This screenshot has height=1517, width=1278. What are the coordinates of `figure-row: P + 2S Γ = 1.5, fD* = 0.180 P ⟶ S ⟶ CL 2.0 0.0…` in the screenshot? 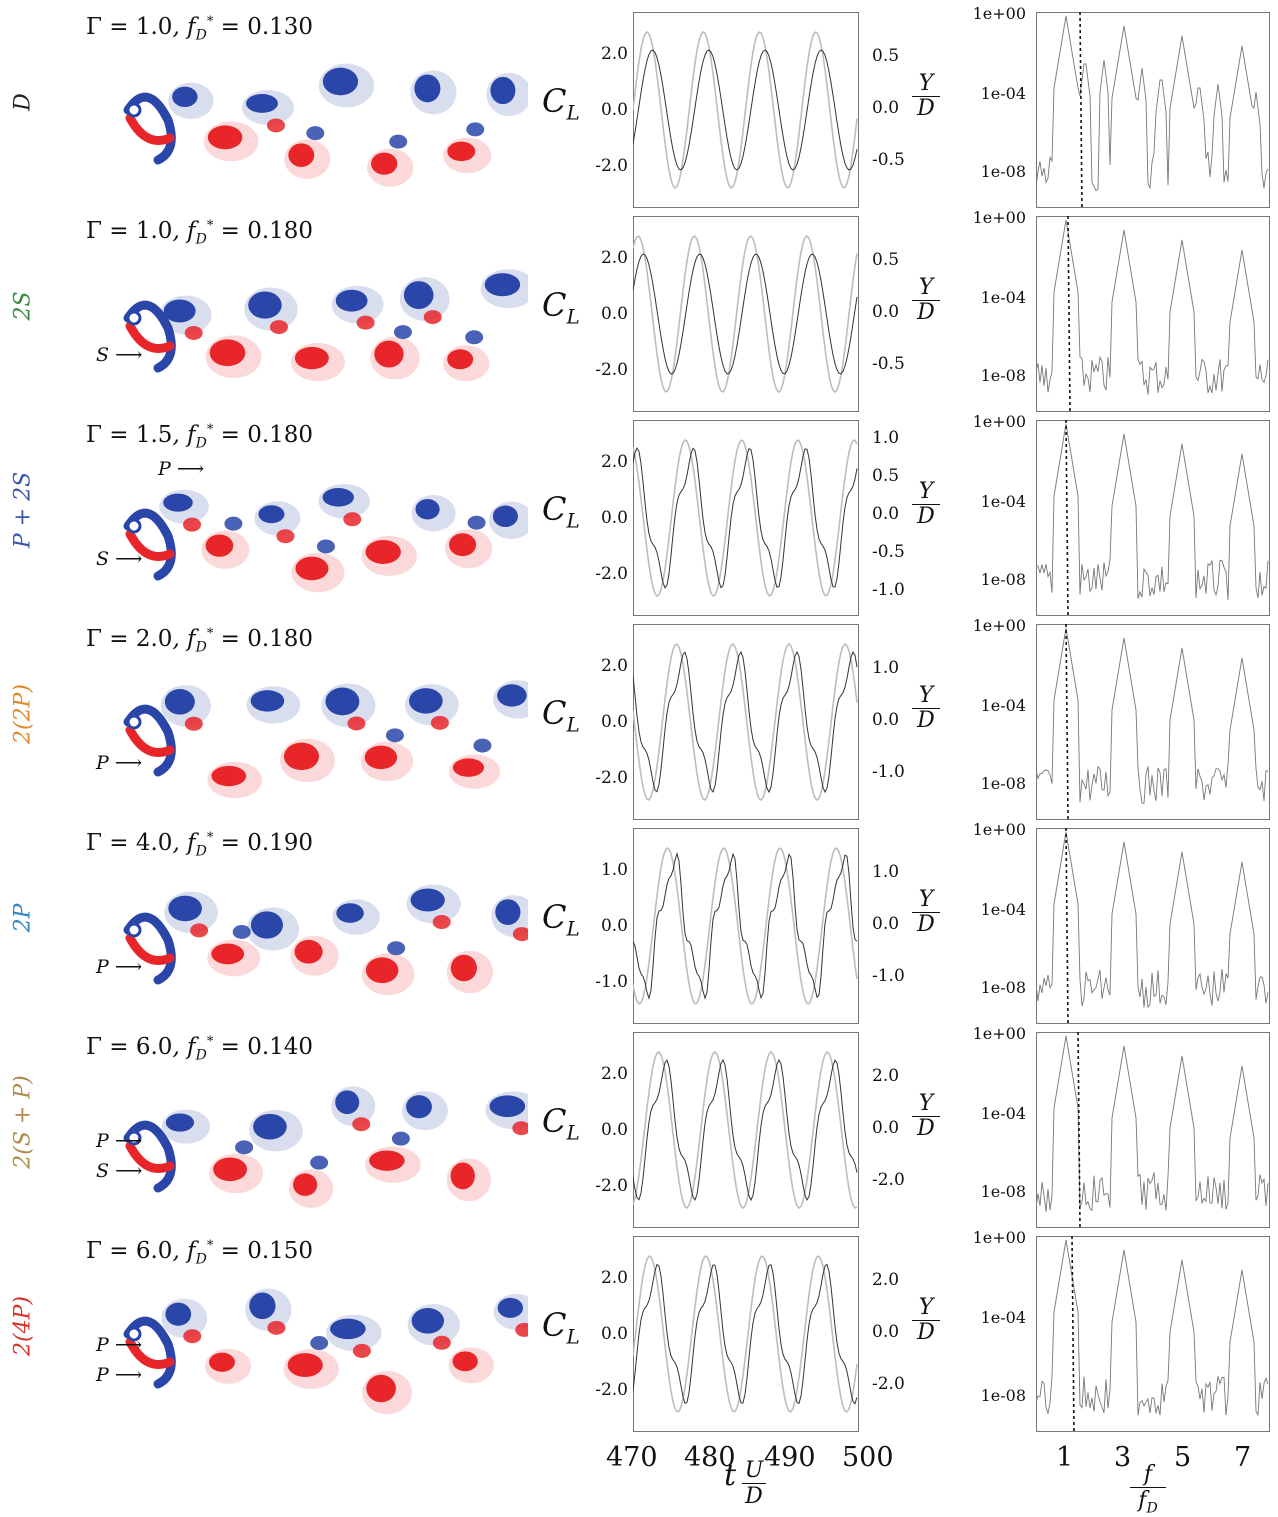 It's located at (639, 512).